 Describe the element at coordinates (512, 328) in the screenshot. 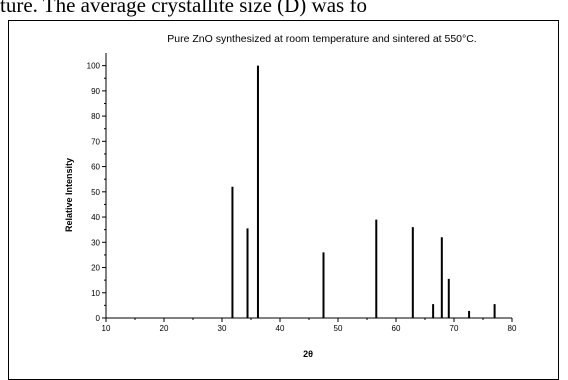

I see `x-tick-label: 80` at that location.